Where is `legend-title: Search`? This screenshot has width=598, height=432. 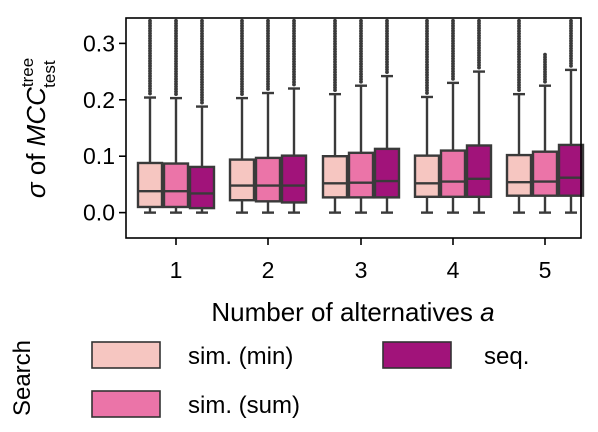 legend-title: Search is located at coordinates (22, 378).